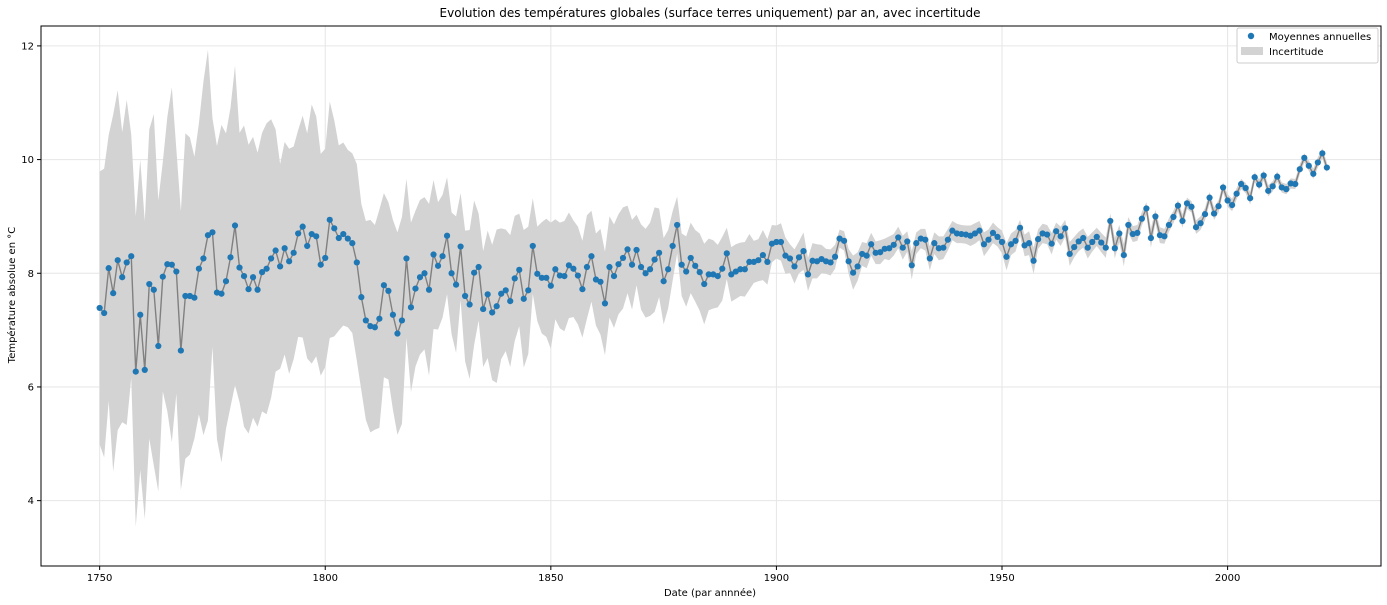 This screenshot has width=1387, height=605. I want to click on y-tick-label: 8, so click(31, 274).